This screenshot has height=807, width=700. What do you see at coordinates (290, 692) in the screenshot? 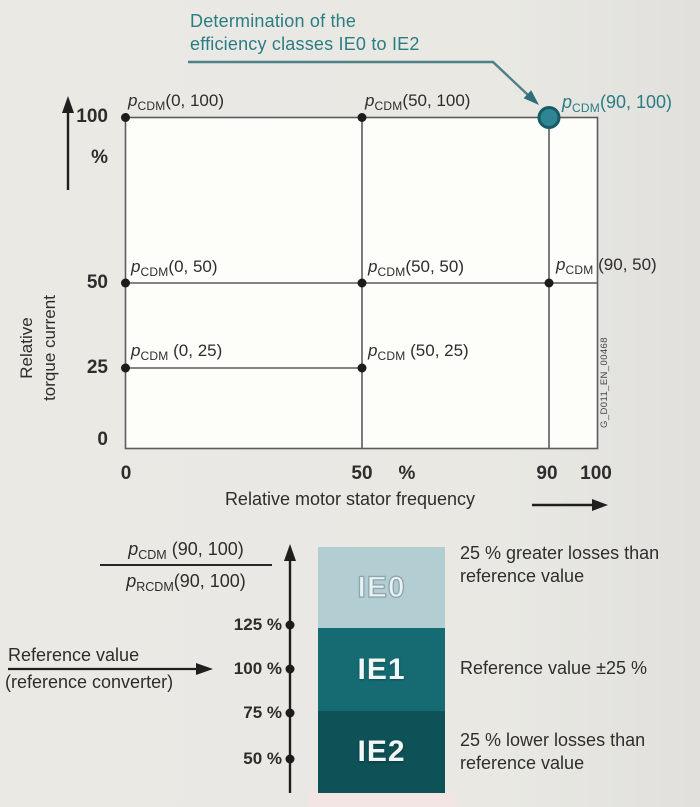
I see `ratio-scale-tick-dots` at bounding box center [290, 692].